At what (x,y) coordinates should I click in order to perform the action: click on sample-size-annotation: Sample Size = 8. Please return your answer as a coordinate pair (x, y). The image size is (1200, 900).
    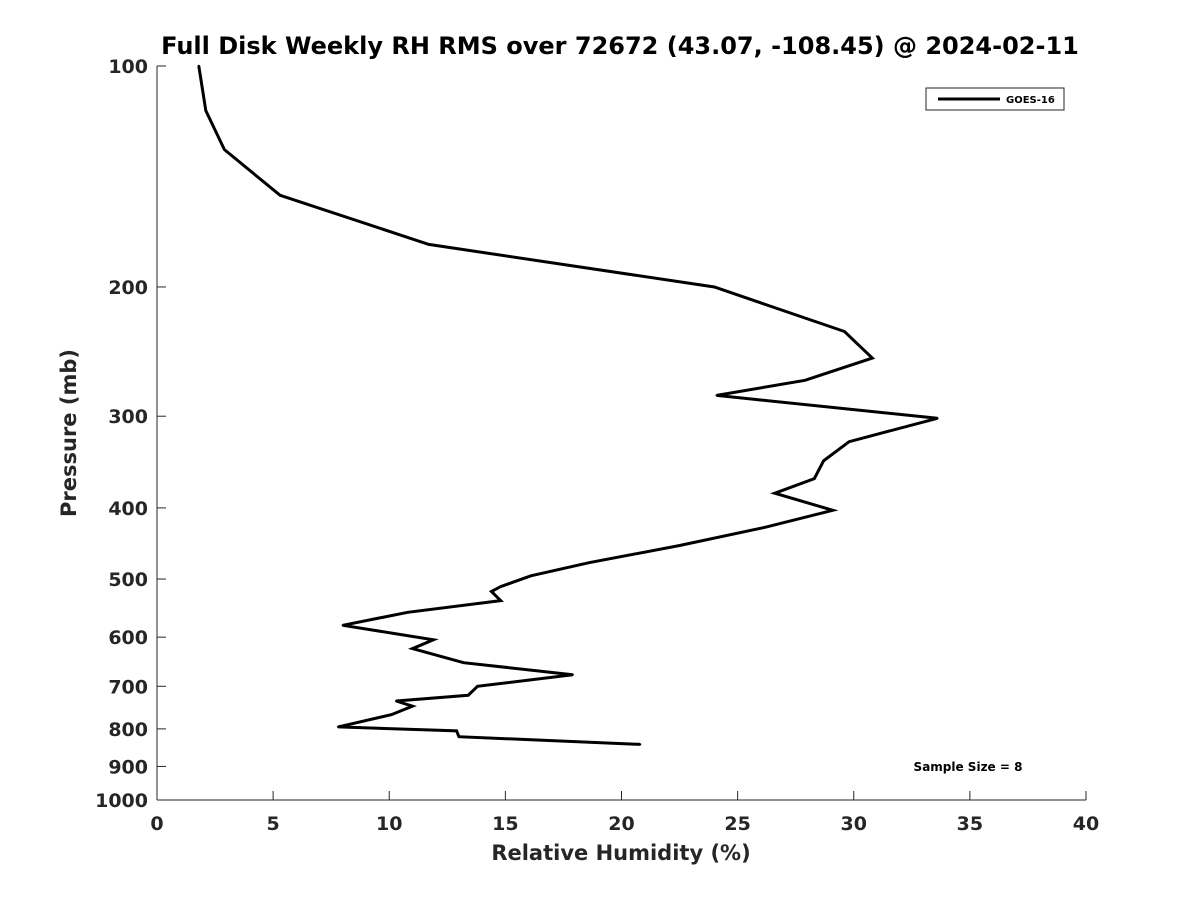
    Looking at the image, I should click on (968, 767).